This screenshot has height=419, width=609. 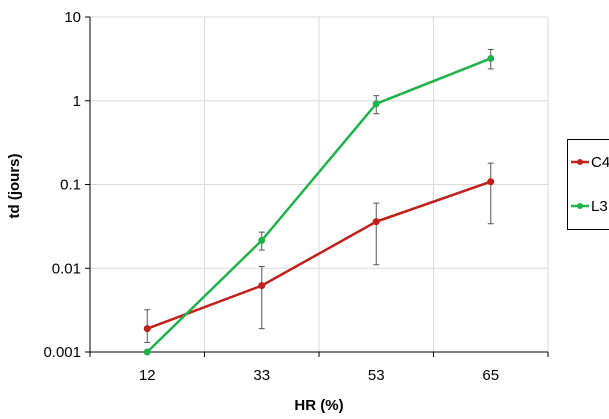 I want to click on y-tick-label: 0.01, so click(x=66, y=268).